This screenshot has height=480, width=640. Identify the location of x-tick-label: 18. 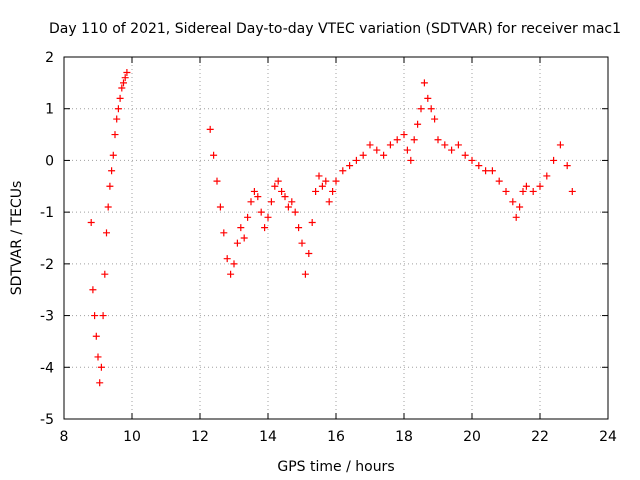
(404, 437).